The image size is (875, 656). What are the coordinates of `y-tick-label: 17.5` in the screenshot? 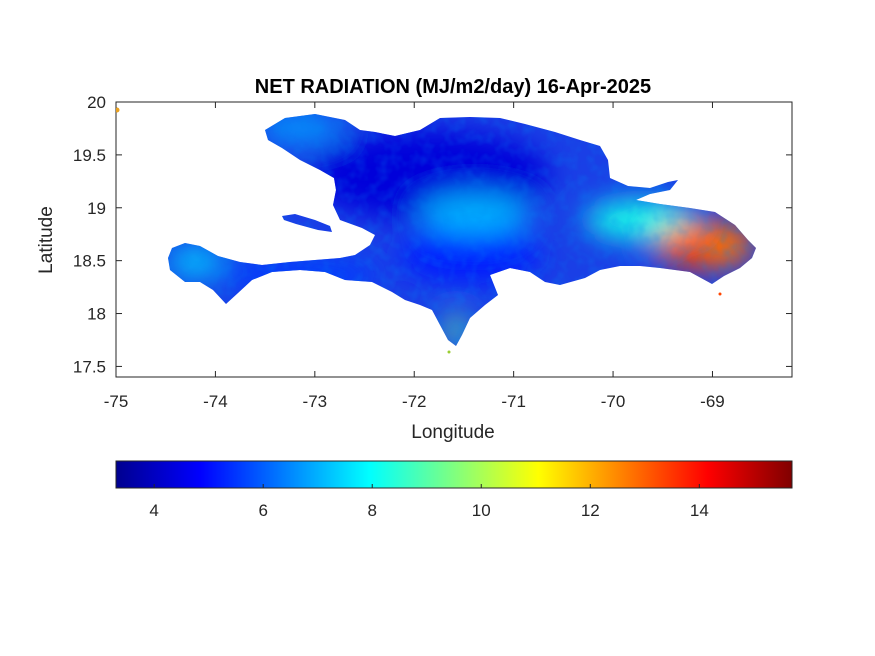 It's located at (89, 366).